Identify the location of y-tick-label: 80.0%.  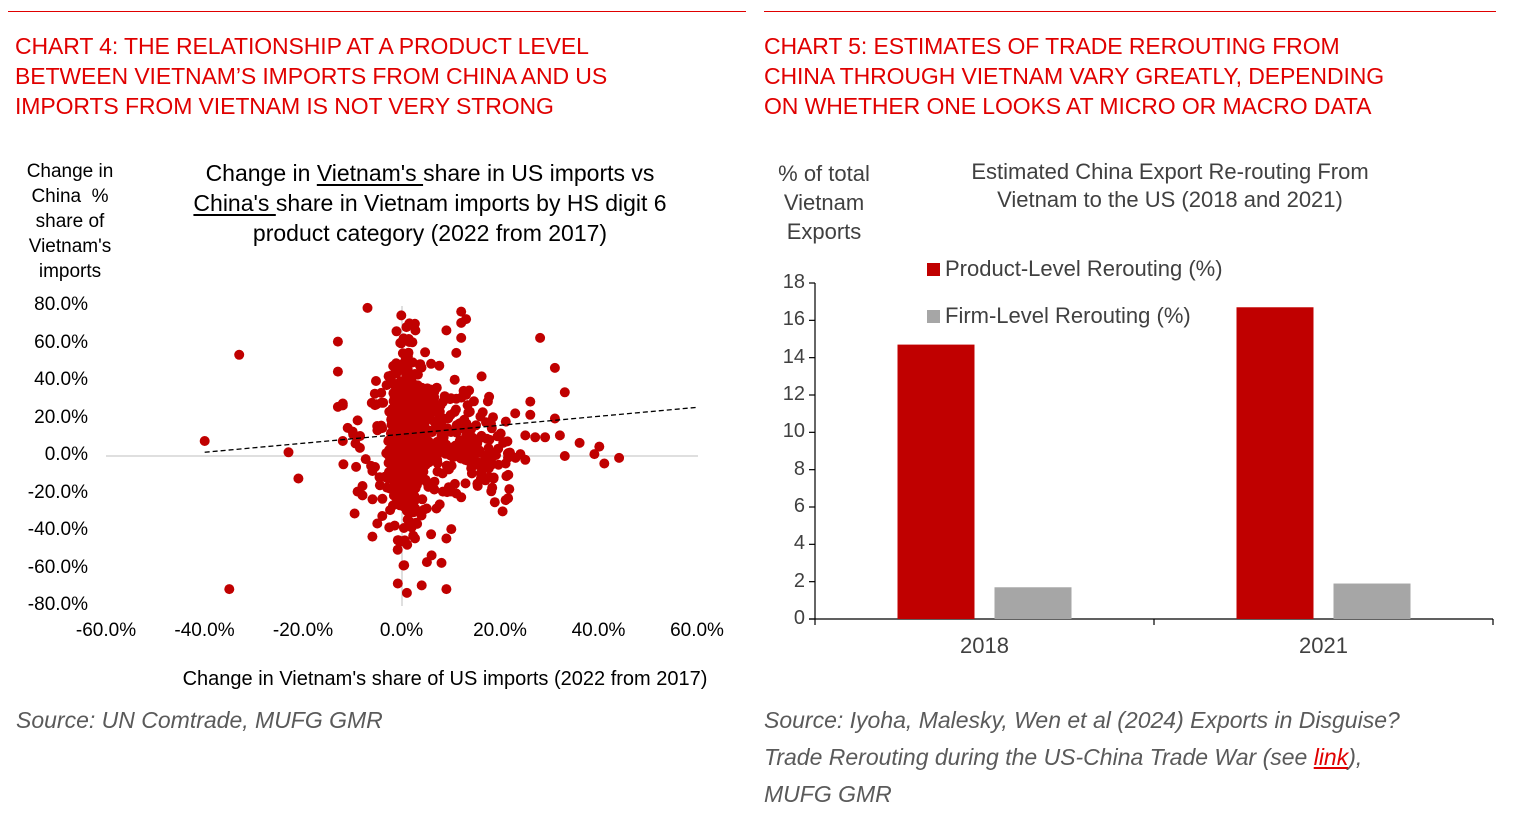
(61, 304).